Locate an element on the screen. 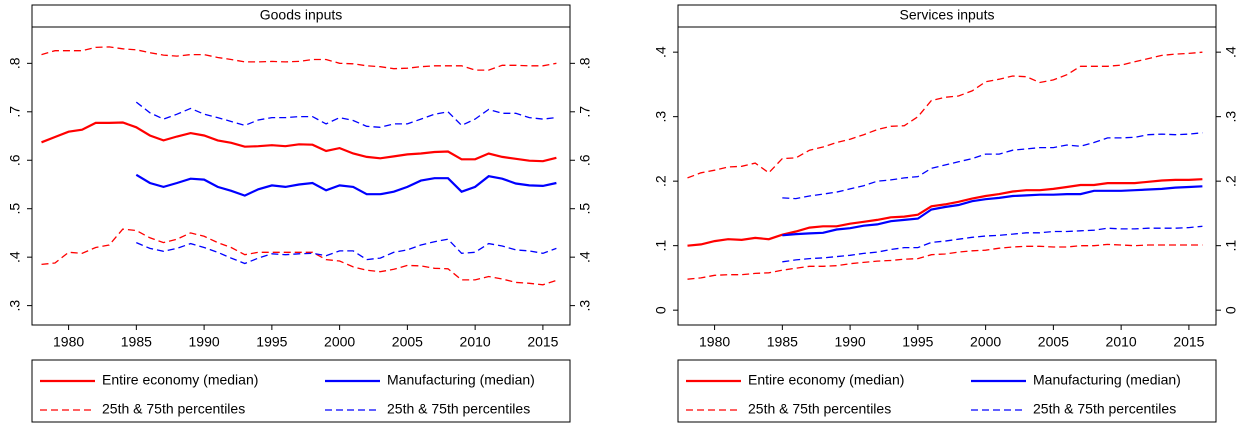 Image resolution: width=1250 pixels, height=427 pixels. y-tick-label: .8 is located at coordinates (15, 63).